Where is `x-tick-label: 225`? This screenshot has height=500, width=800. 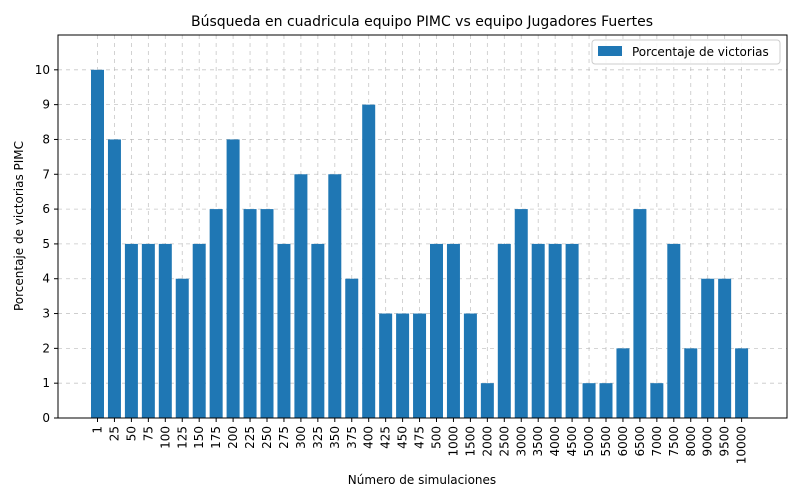 x-tick-label: 225 is located at coordinates (250, 437).